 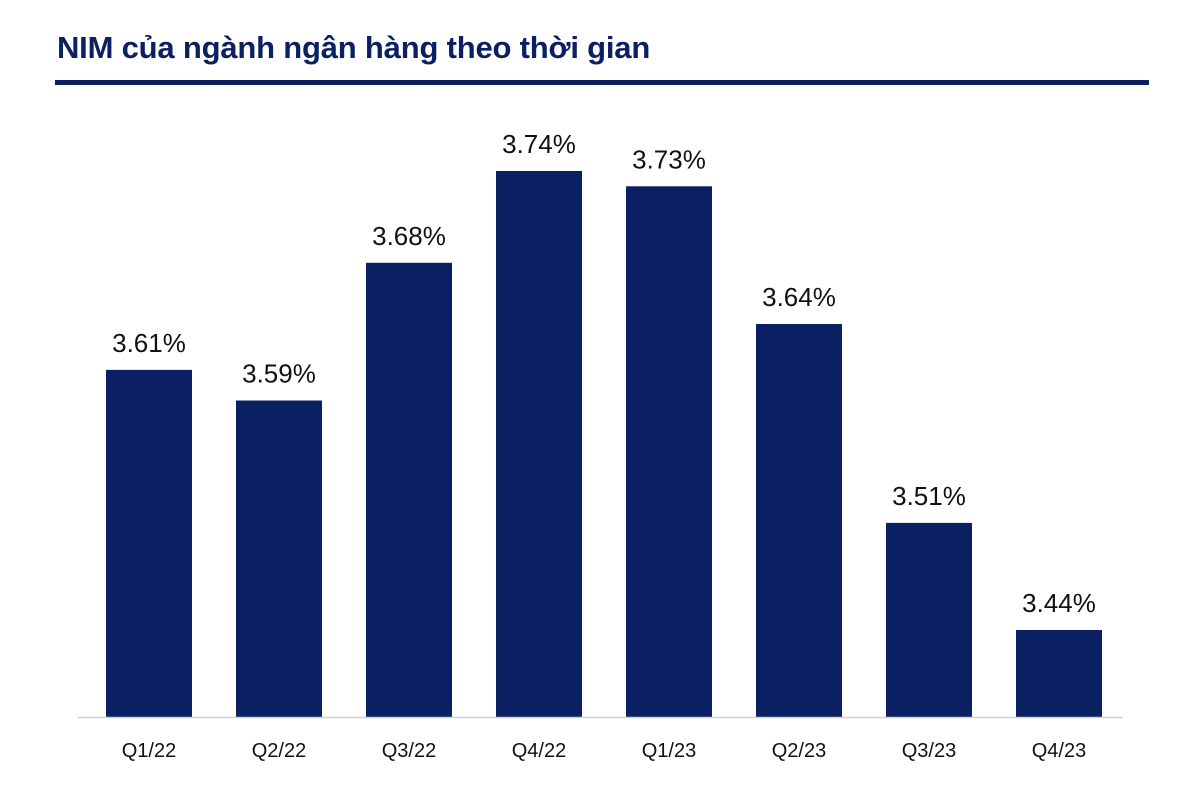 What do you see at coordinates (279, 751) in the screenshot?
I see `x-tick-label: Q2/22` at bounding box center [279, 751].